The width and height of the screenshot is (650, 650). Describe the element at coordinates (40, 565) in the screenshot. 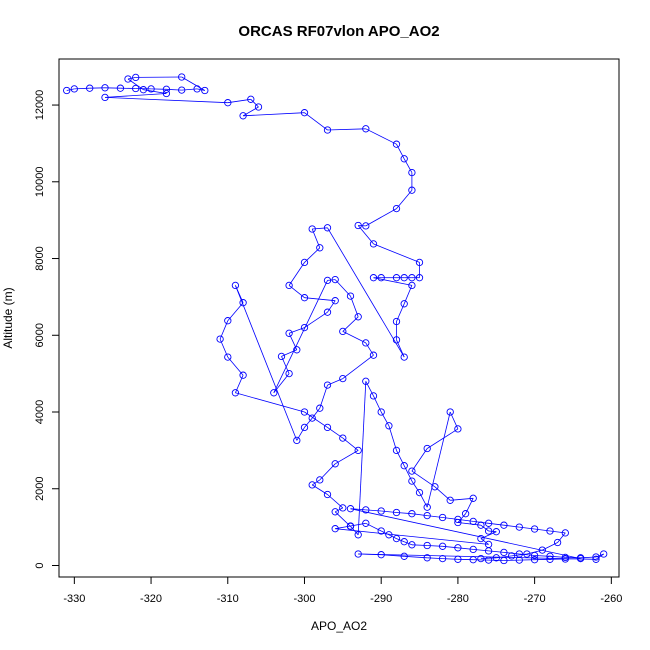

I see `y-tick-label: 0` at that location.